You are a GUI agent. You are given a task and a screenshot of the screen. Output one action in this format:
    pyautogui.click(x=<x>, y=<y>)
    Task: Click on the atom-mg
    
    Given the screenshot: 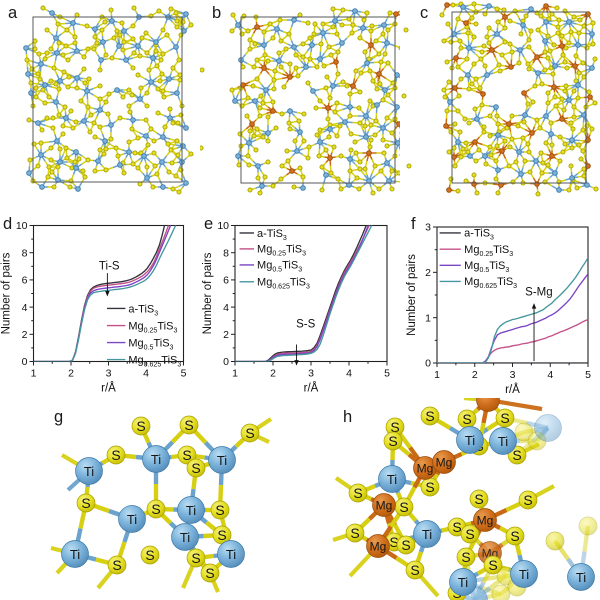 What is the action you would take?
    pyautogui.click(x=488, y=405)
    